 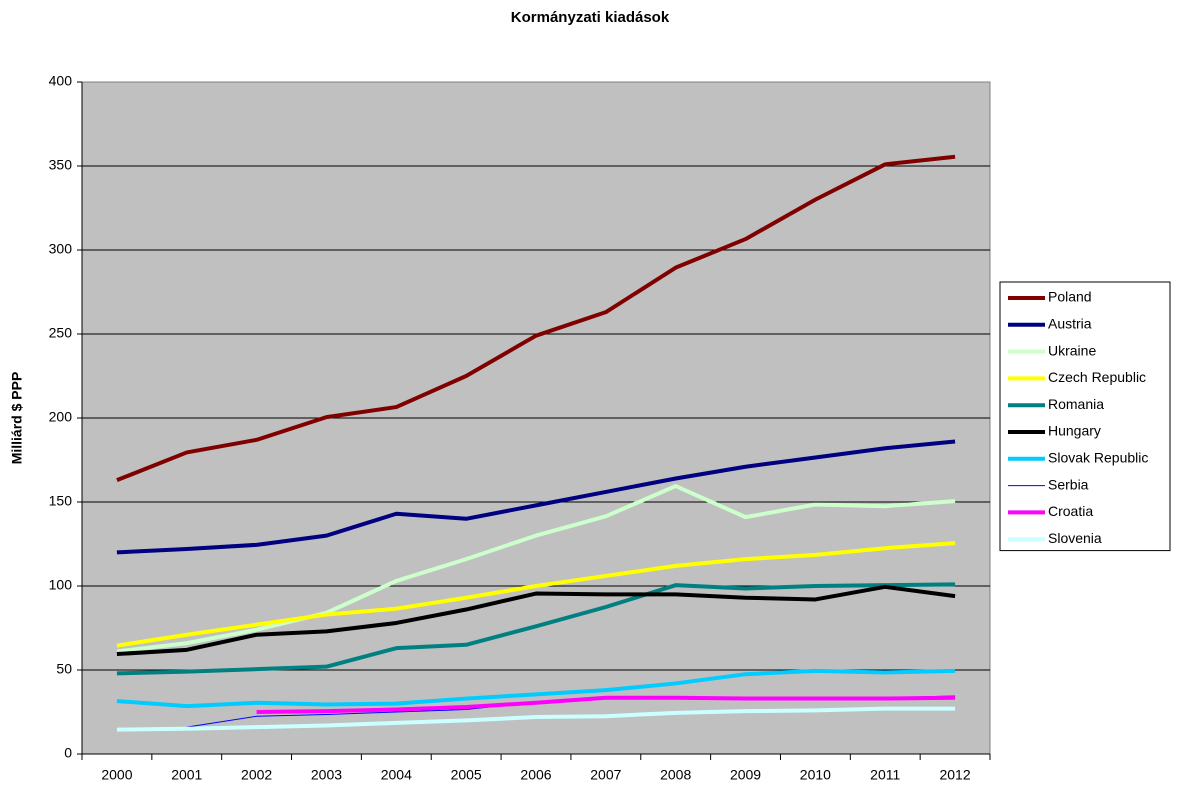 I want to click on x-tick-label: 2004, so click(x=396, y=775).